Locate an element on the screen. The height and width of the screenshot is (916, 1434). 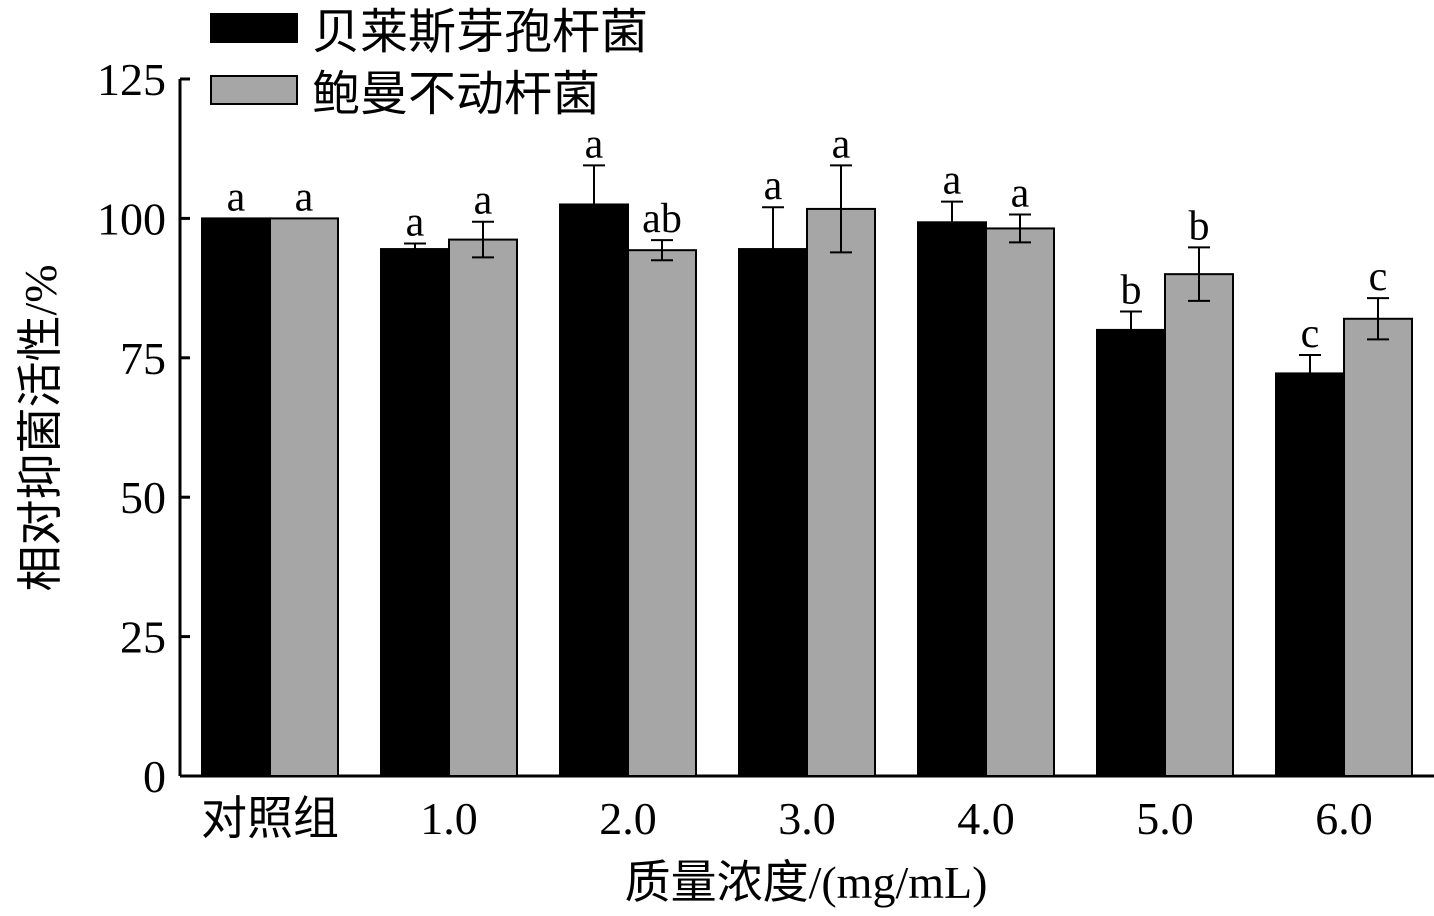
y-tick-label: 50 is located at coordinates (143, 497).